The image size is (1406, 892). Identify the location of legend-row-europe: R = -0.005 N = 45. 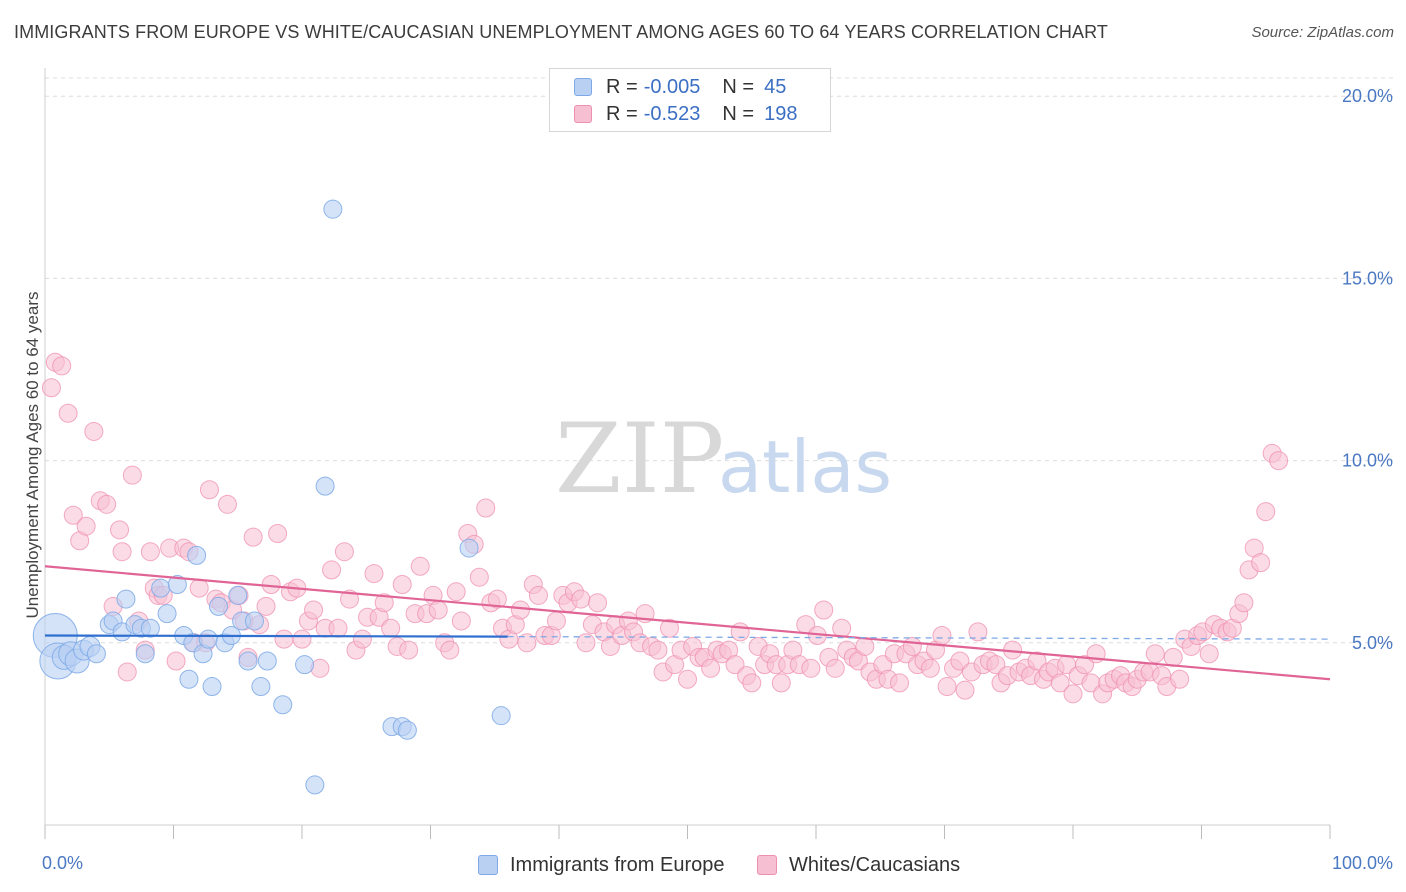
(680, 87).